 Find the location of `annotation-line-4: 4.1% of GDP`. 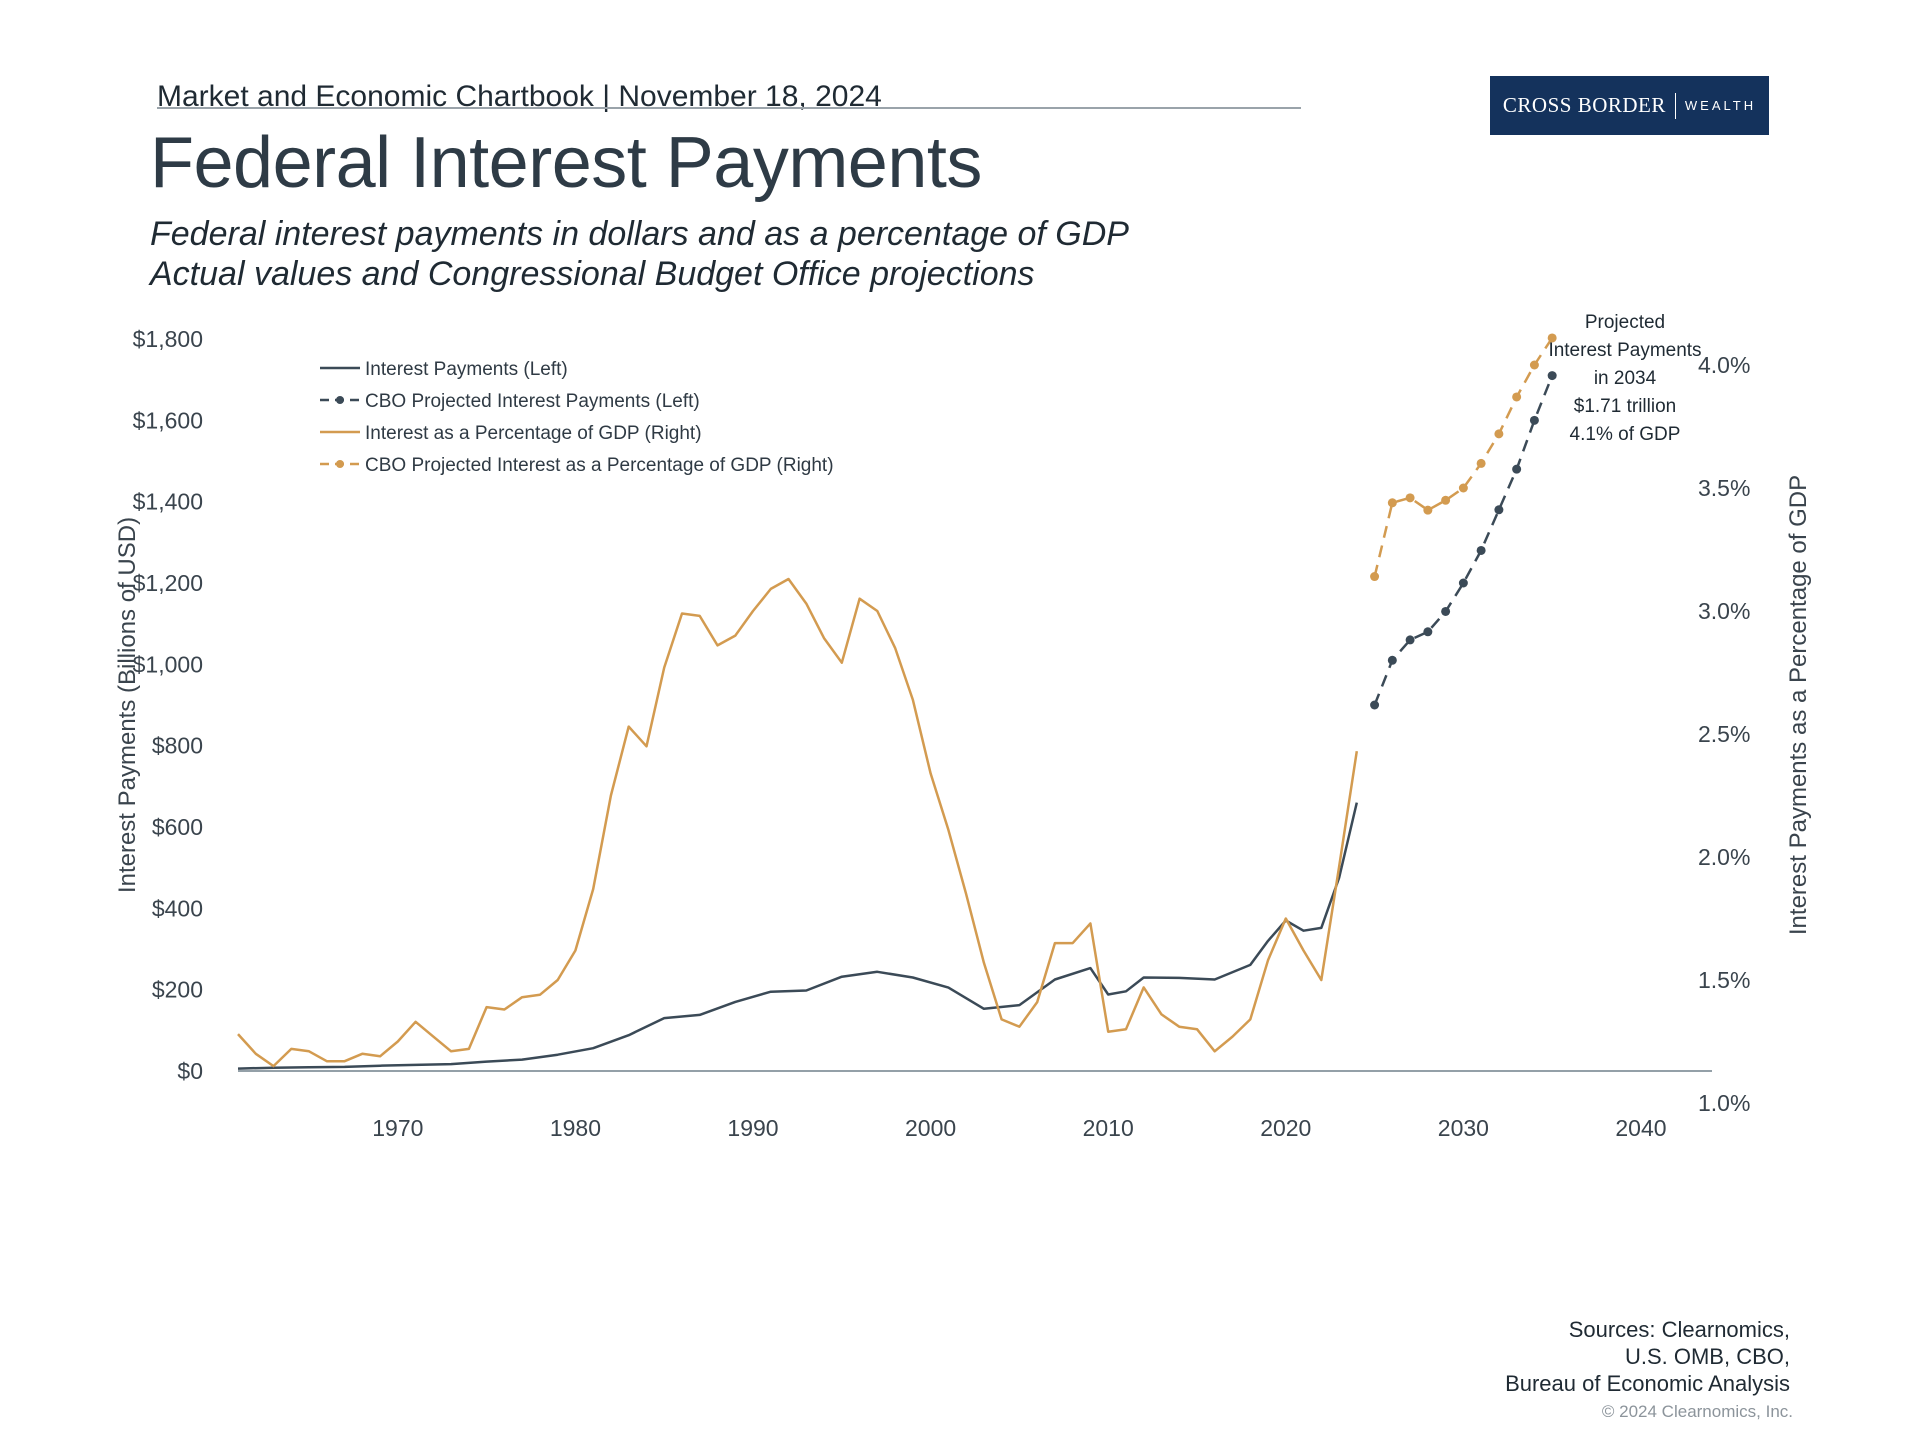

annotation-line-4: 4.1% of GDP is located at coordinates (1625, 434).